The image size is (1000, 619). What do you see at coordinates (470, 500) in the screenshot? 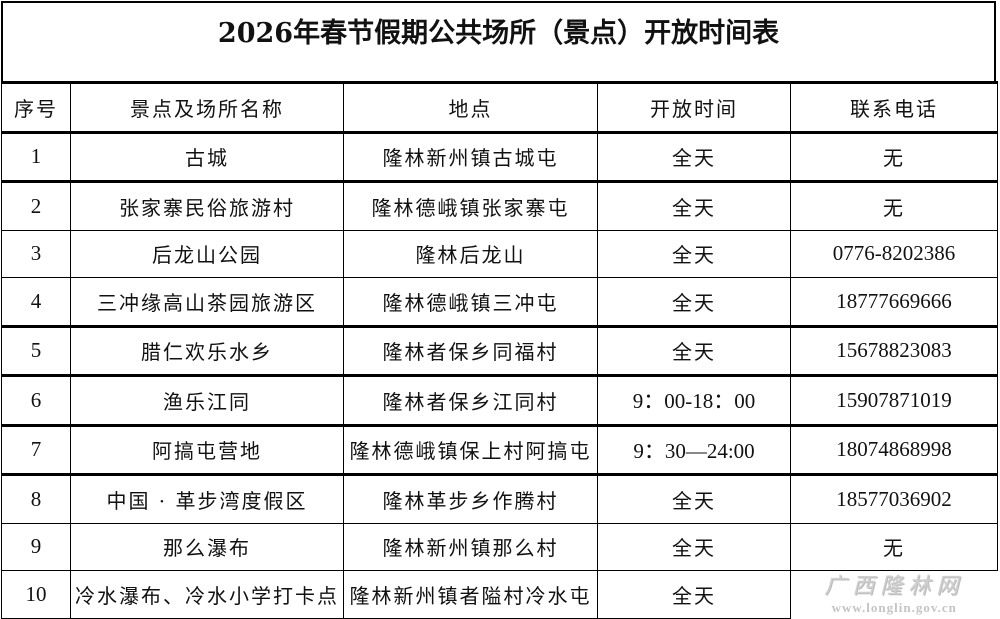
I see `location-cell-value: 隆林革步乡作腾村` at bounding box center [470, 500].